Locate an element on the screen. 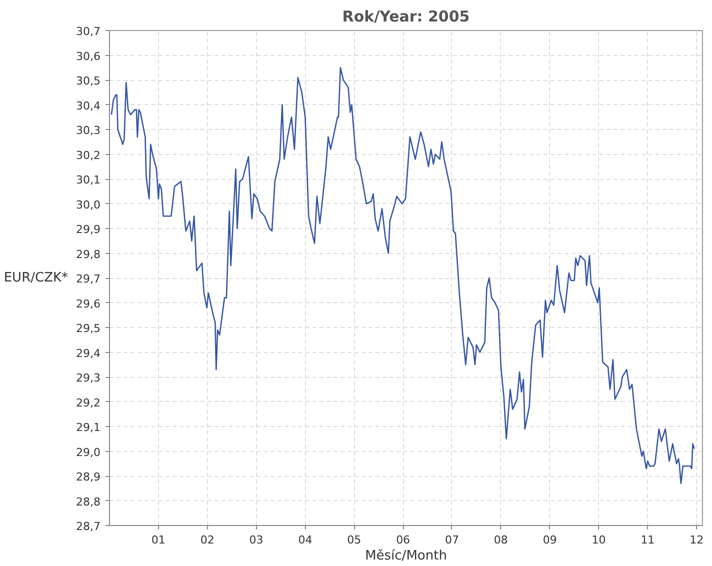 The width and height of the screenshot is (712, 566). y-tick-label: 29,7 is located at coordinates (88, 279).